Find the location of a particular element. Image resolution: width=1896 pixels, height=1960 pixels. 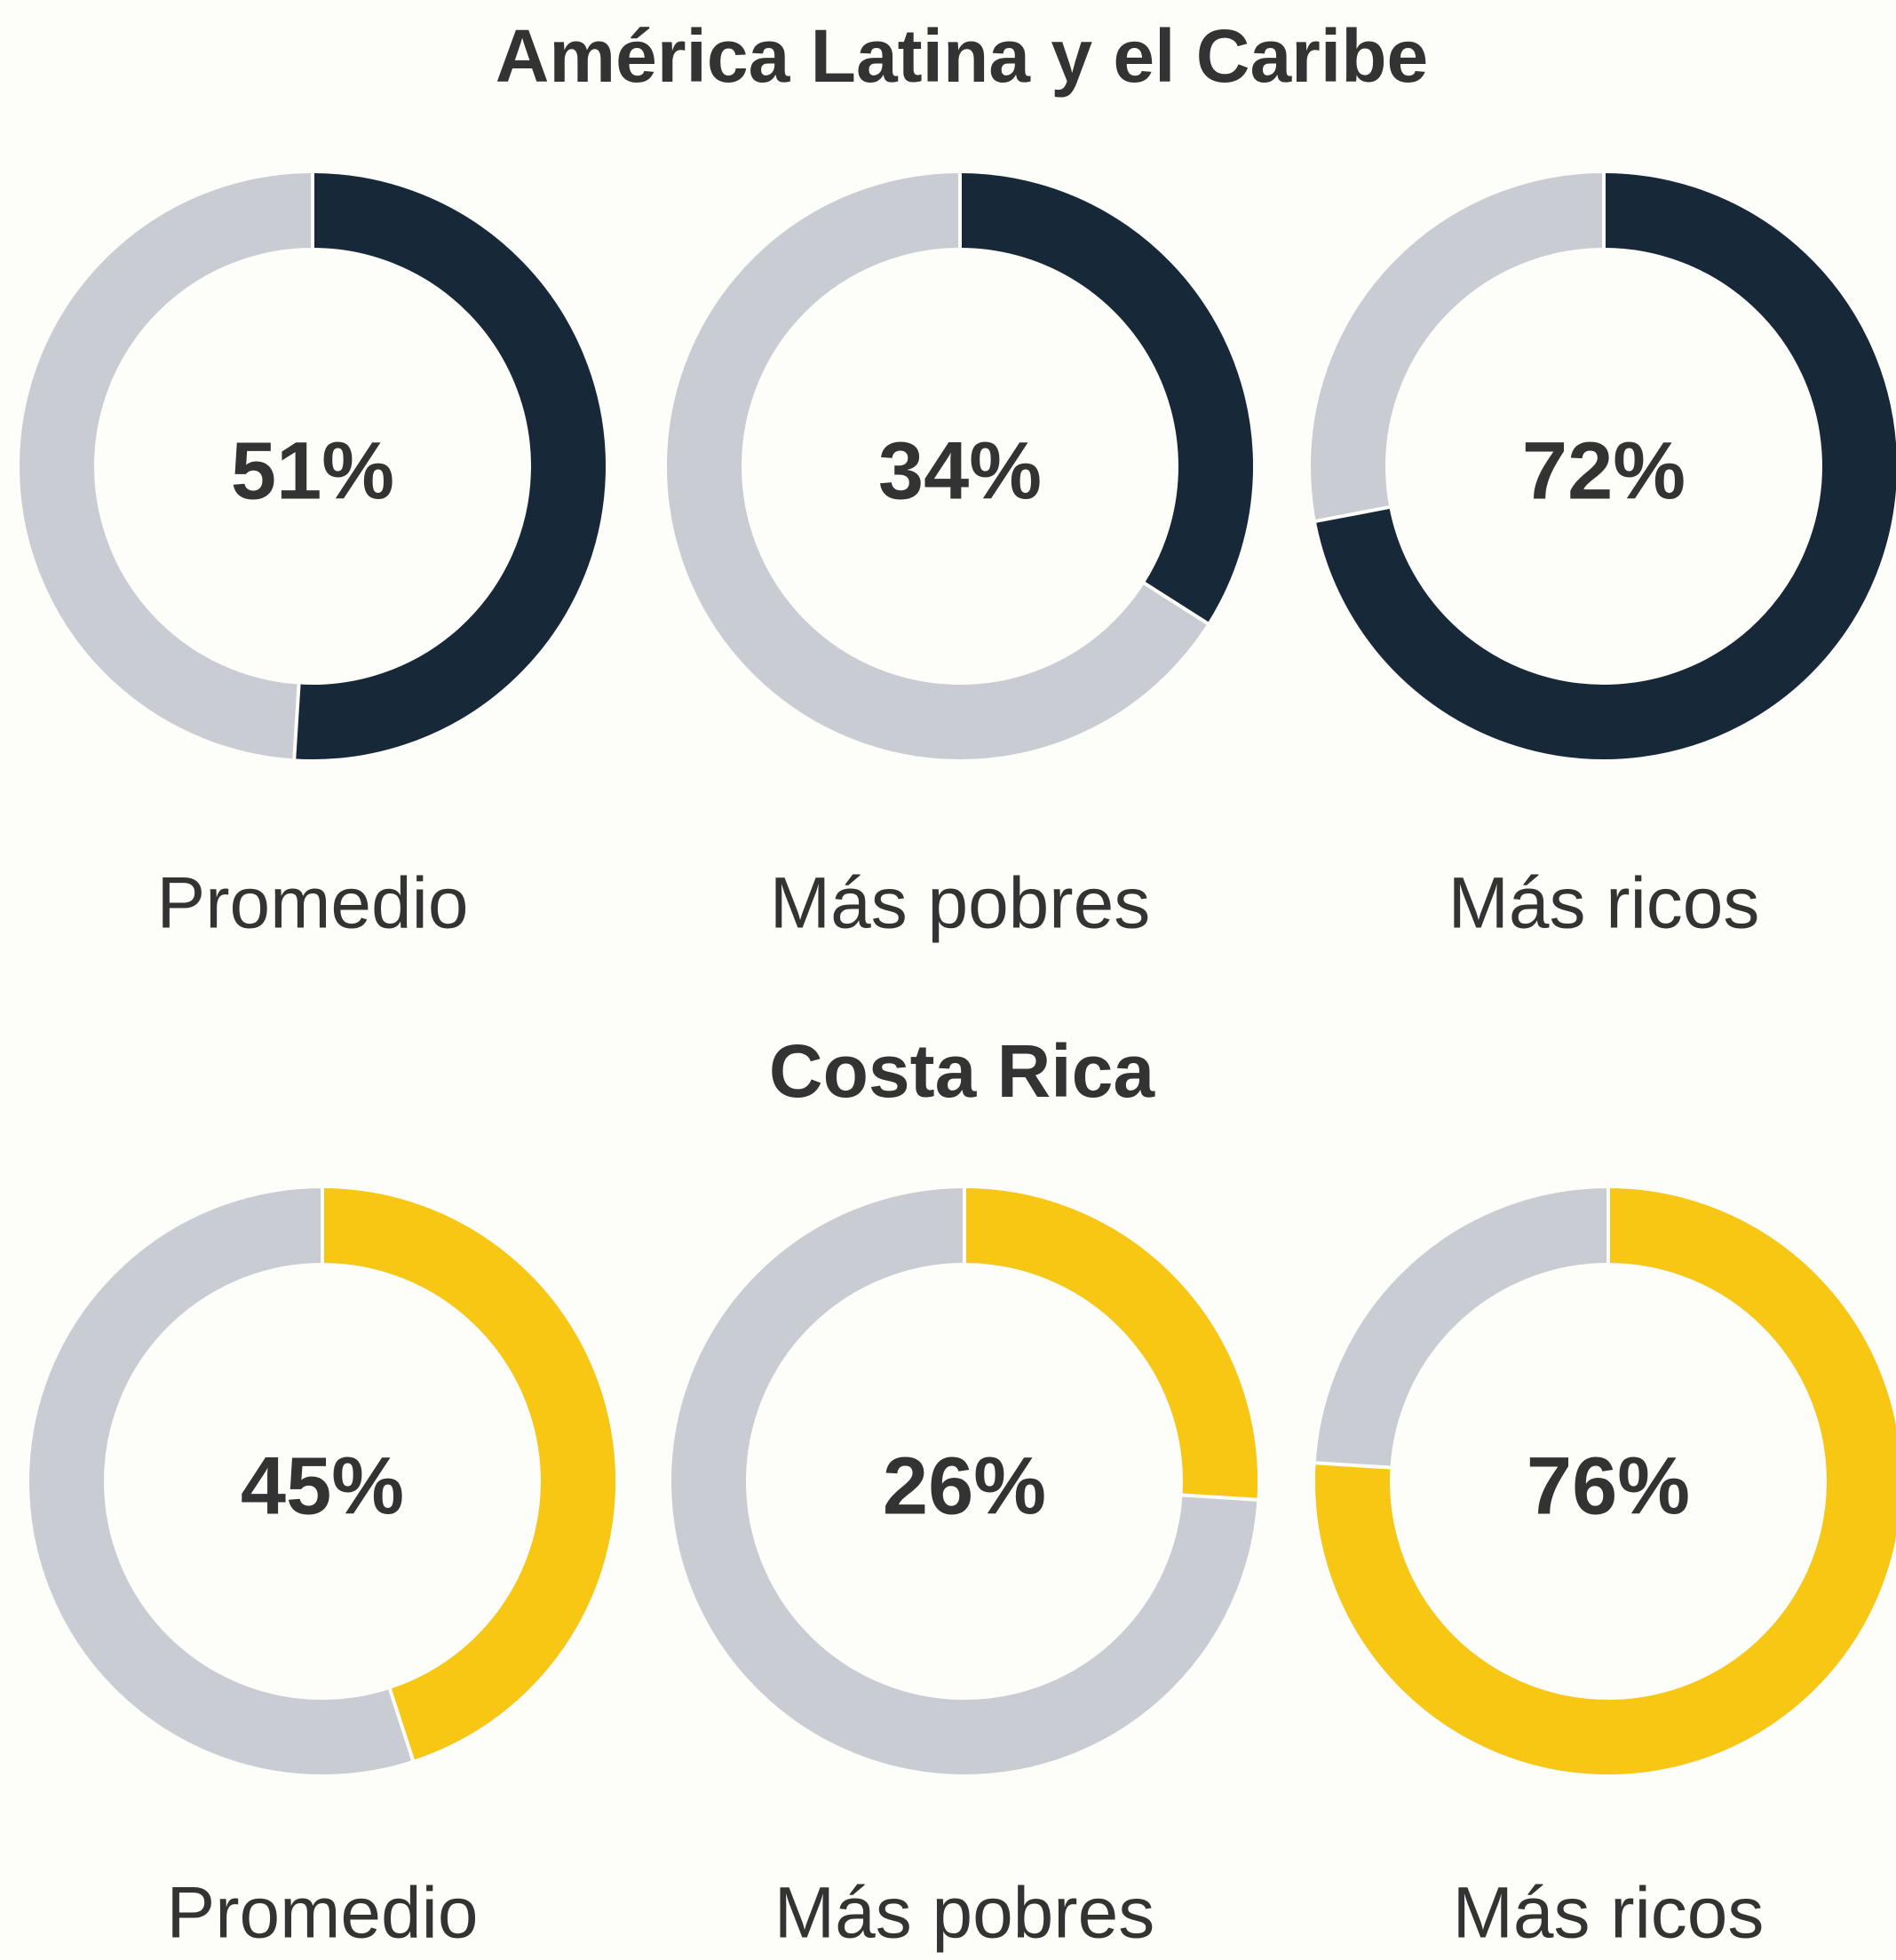

chart-title: América Latina y el Caribe is located at coordinates (962, 56).